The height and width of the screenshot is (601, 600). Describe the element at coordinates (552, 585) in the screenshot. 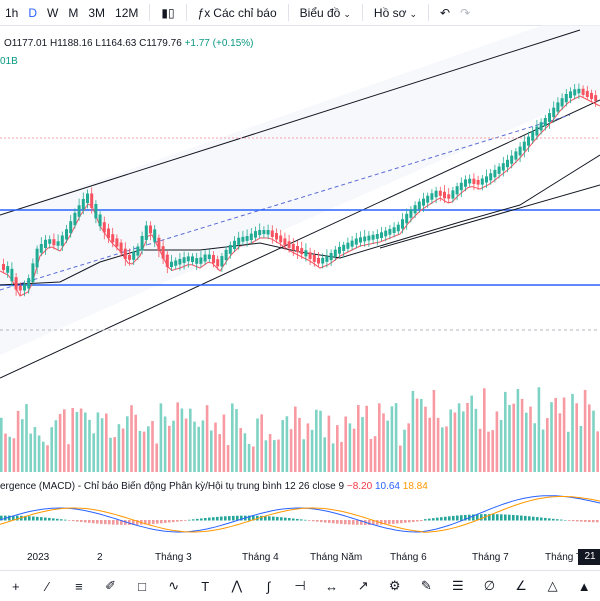

I see `eye-icon: △` at that location.